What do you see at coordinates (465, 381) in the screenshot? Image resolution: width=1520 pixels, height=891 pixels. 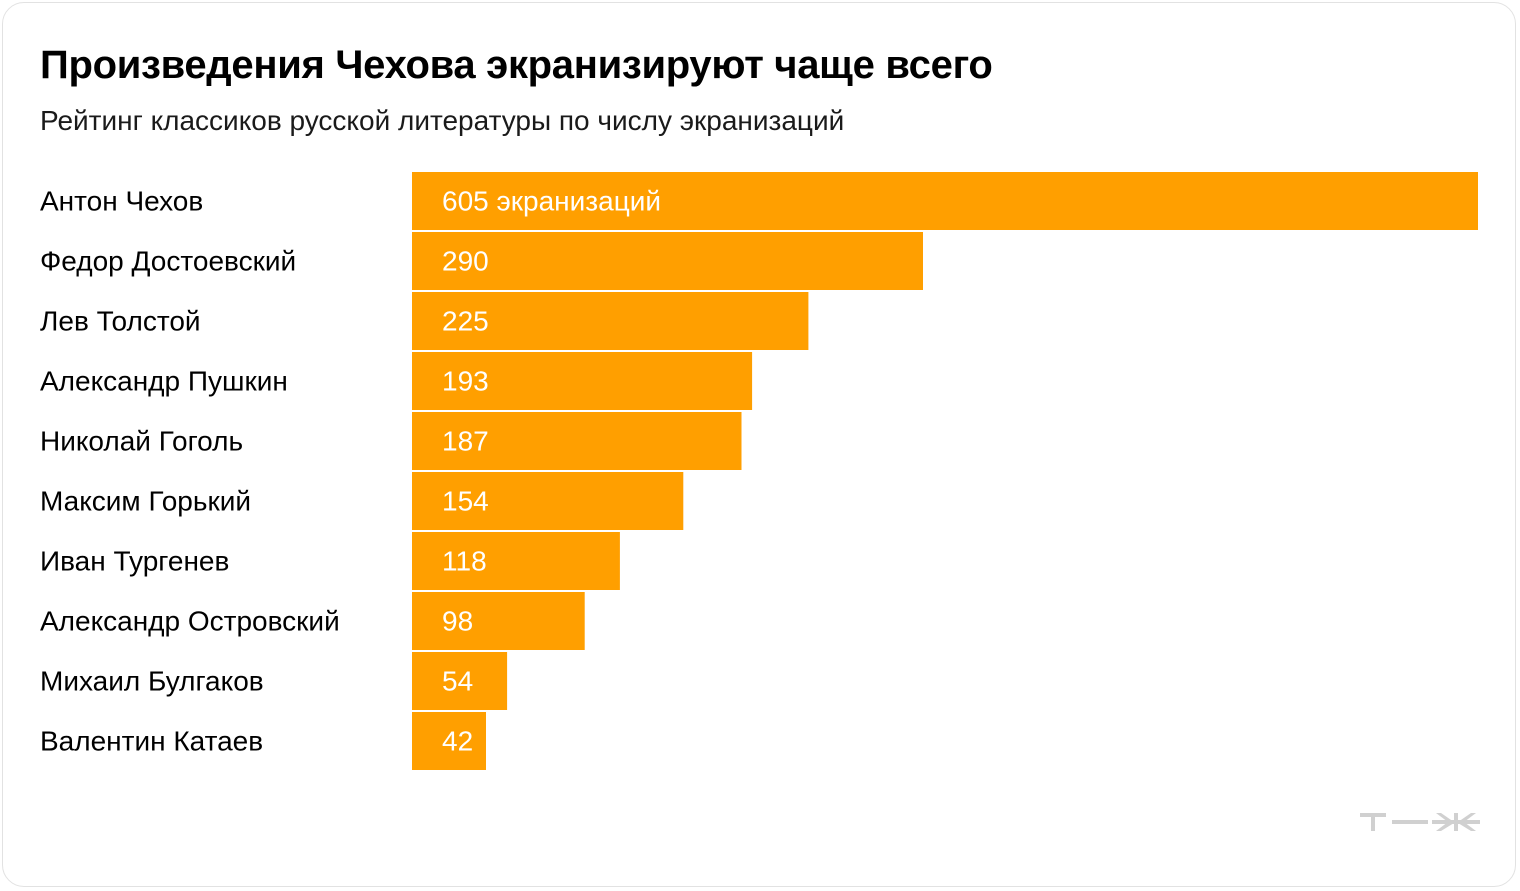 I see `data-label: 193` at bounding box center [465, 381].